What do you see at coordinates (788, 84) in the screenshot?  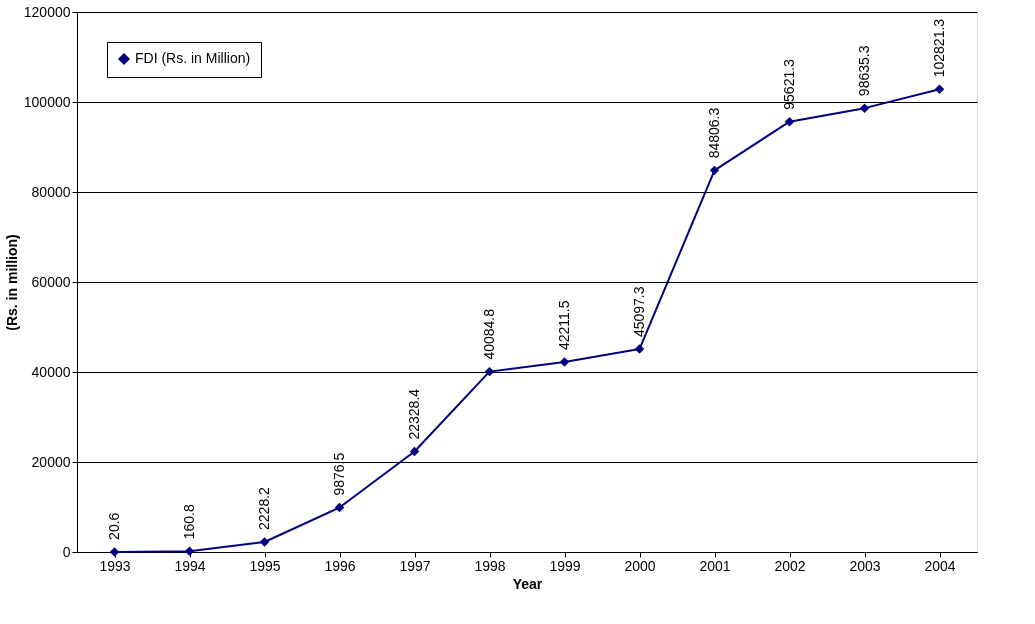 I see `data-label: 95621.3` at bounding box center [788, 84].